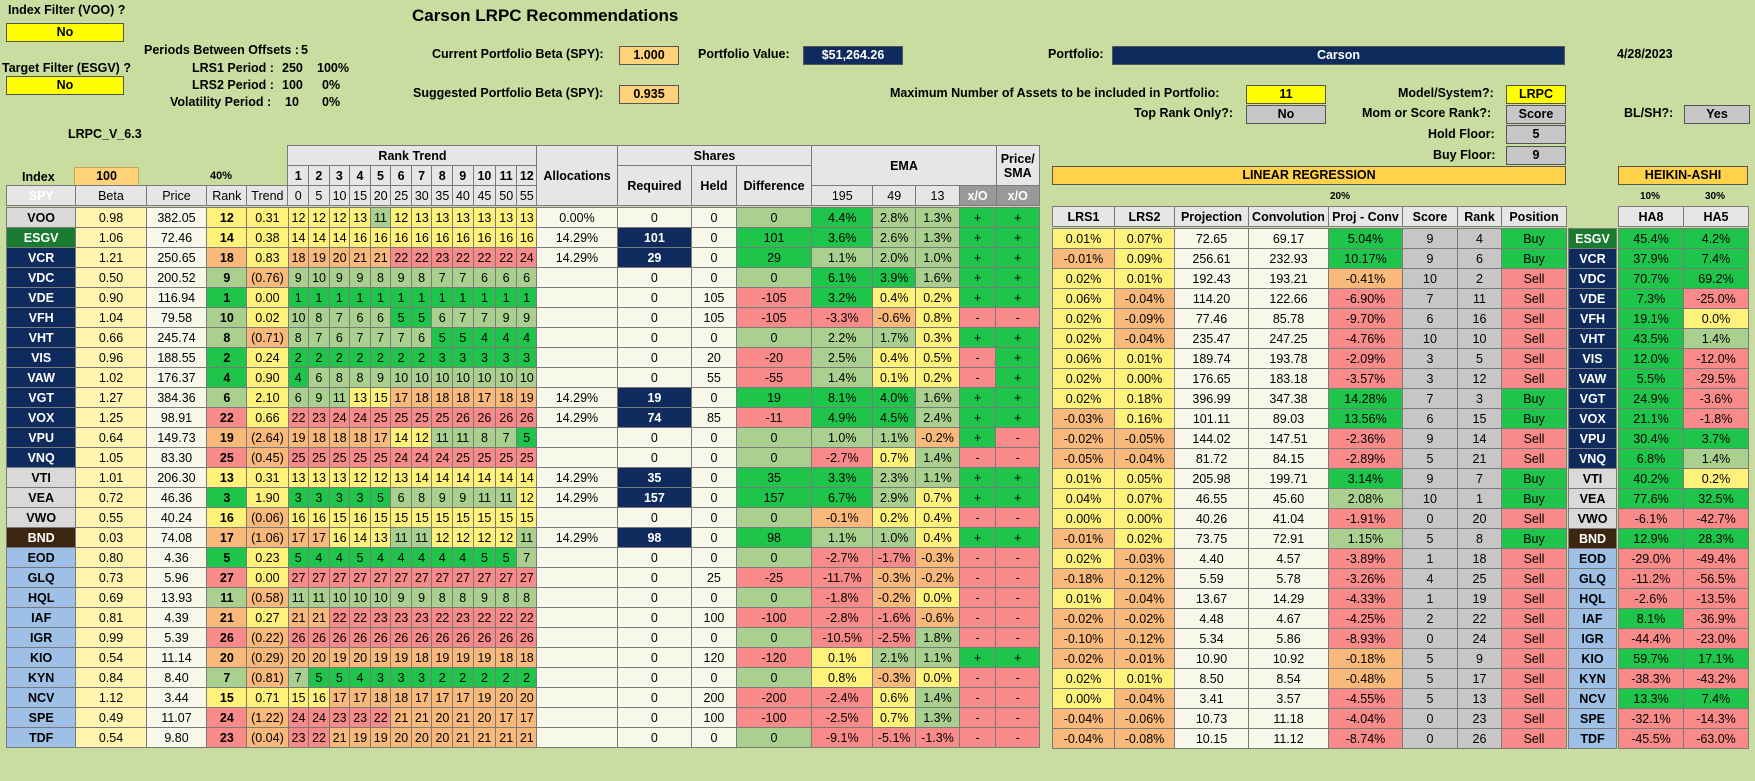  I want to click on ticker-cell: VEA, so click(41, 497).